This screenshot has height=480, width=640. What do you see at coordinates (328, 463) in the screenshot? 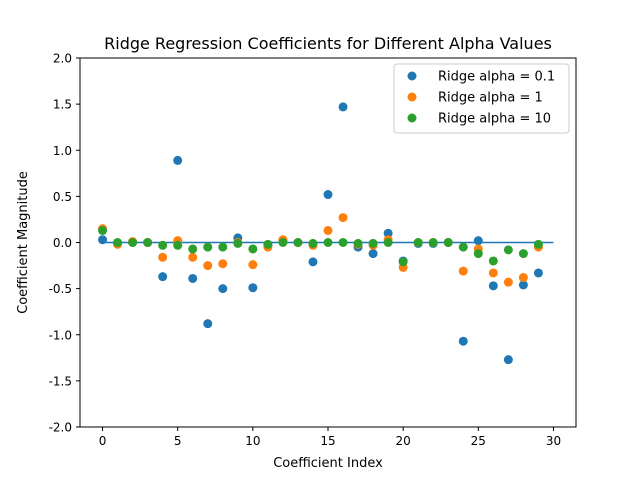
I see `x-axis-label: Coefficient Index` at bounding box center [328, 463].